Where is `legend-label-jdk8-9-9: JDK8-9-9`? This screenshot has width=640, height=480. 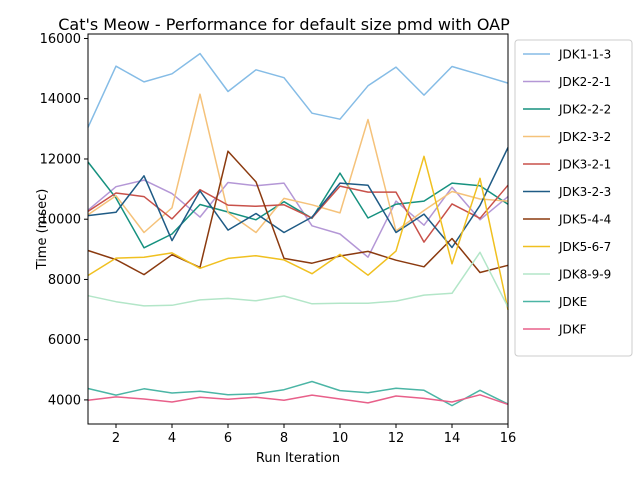
legend-label-jdk8-9-9: JDK8-9-9 is located at coordinates (584, 275).